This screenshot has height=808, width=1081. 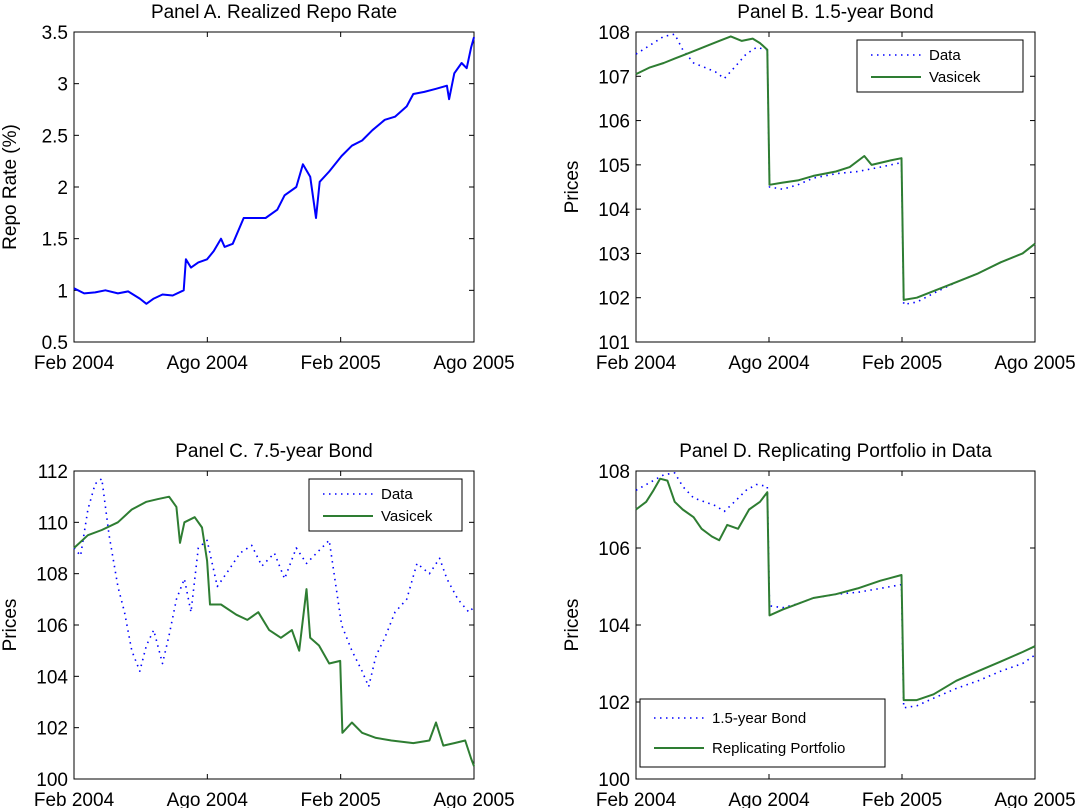 What do you see at coordinates (274, 451) in the screenshot?
I see `panel-title: Panel C. 7.5-year Bond` at bounding box center [274, 451].